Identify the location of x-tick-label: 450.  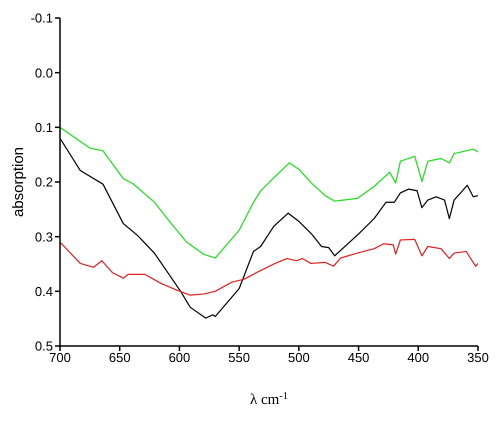
(359, 358).